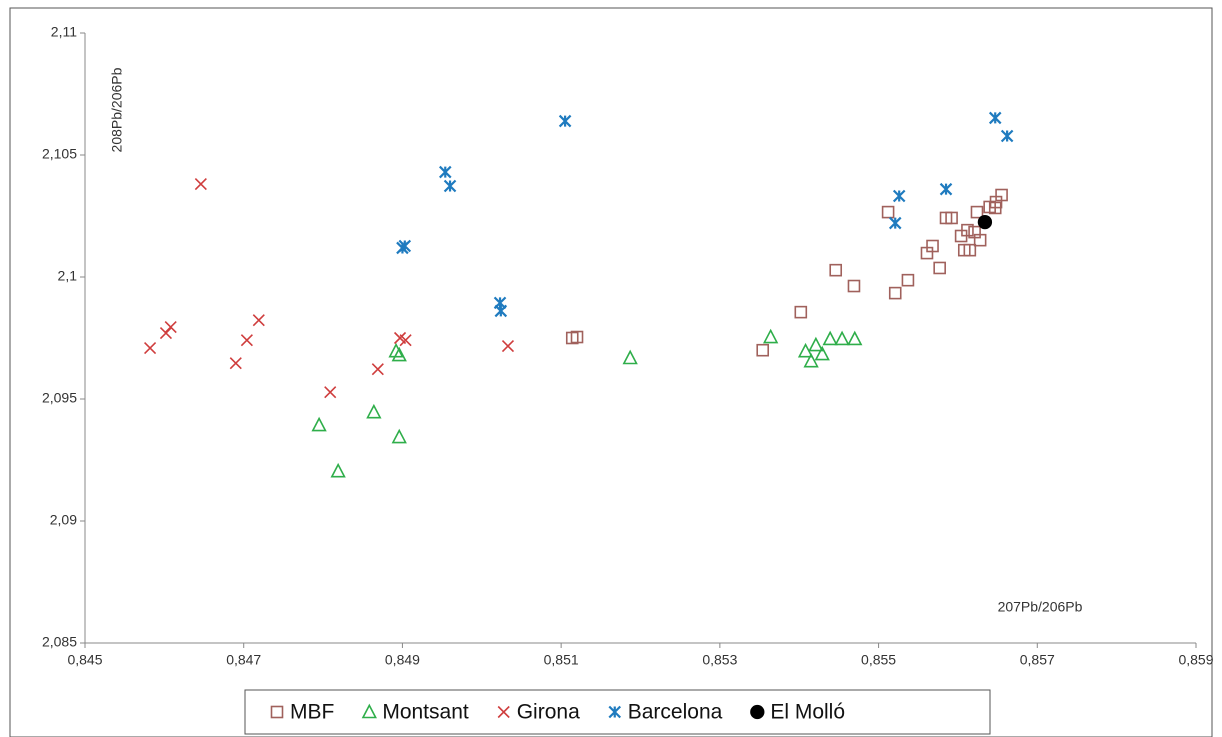 Image resolution: width=1222 pixels, height=737 pixels. Describe the element at coordinates (617, 712) in the screenshot. I see `legend-box` at that location.